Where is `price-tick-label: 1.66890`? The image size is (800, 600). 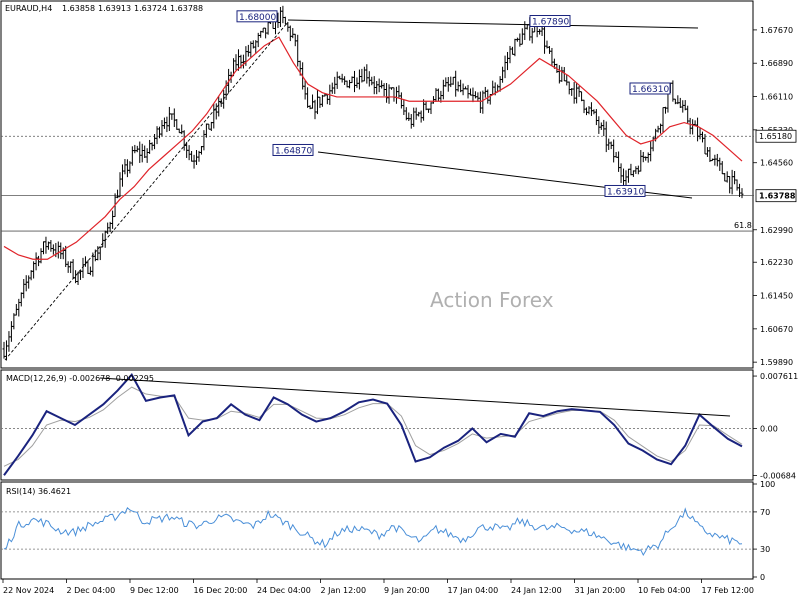 price-tick-label: 1.66890 is located at coordinates (776, 63).